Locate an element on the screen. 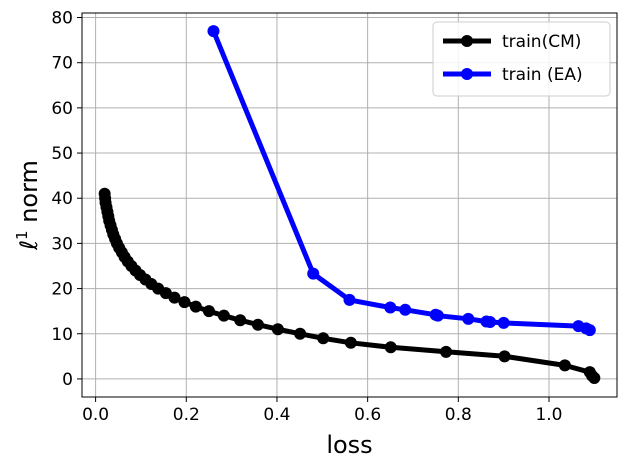 This screenshot has height=469, width=630. y-axis-label-prefix: ℓ is located at coordinates (29, 245).